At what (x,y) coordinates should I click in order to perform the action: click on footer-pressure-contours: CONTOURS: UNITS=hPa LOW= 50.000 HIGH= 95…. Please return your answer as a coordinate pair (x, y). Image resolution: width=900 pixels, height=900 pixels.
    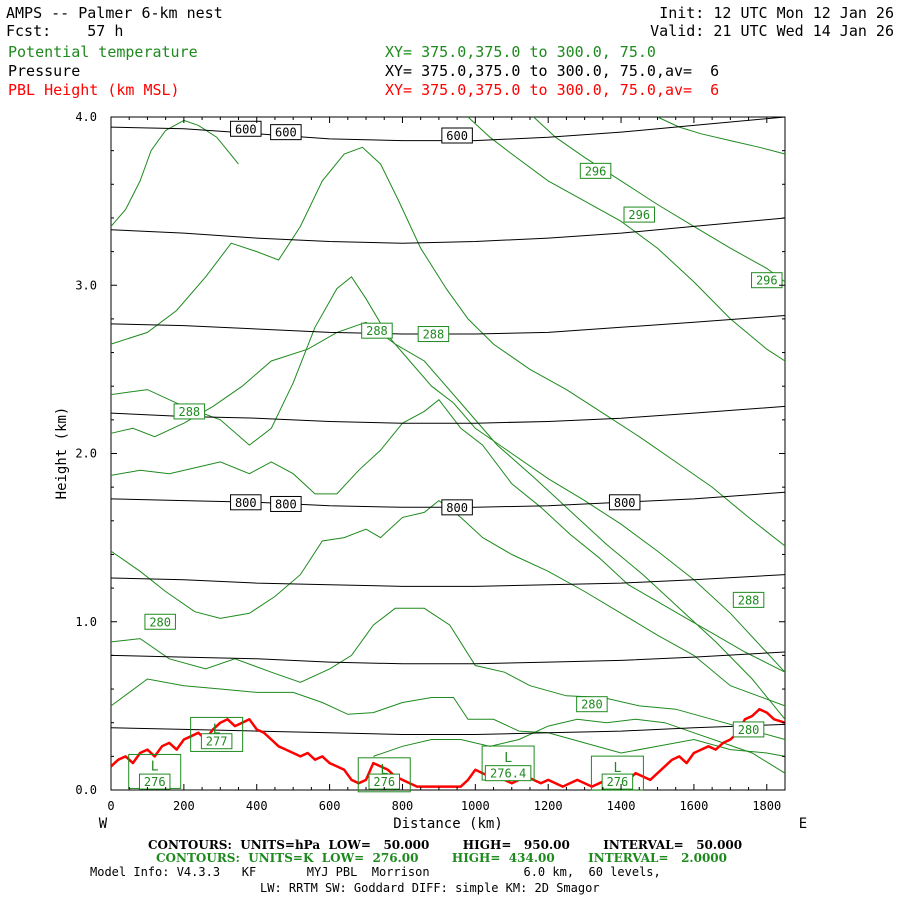
    Looking at the image, I should click on (445, 845).